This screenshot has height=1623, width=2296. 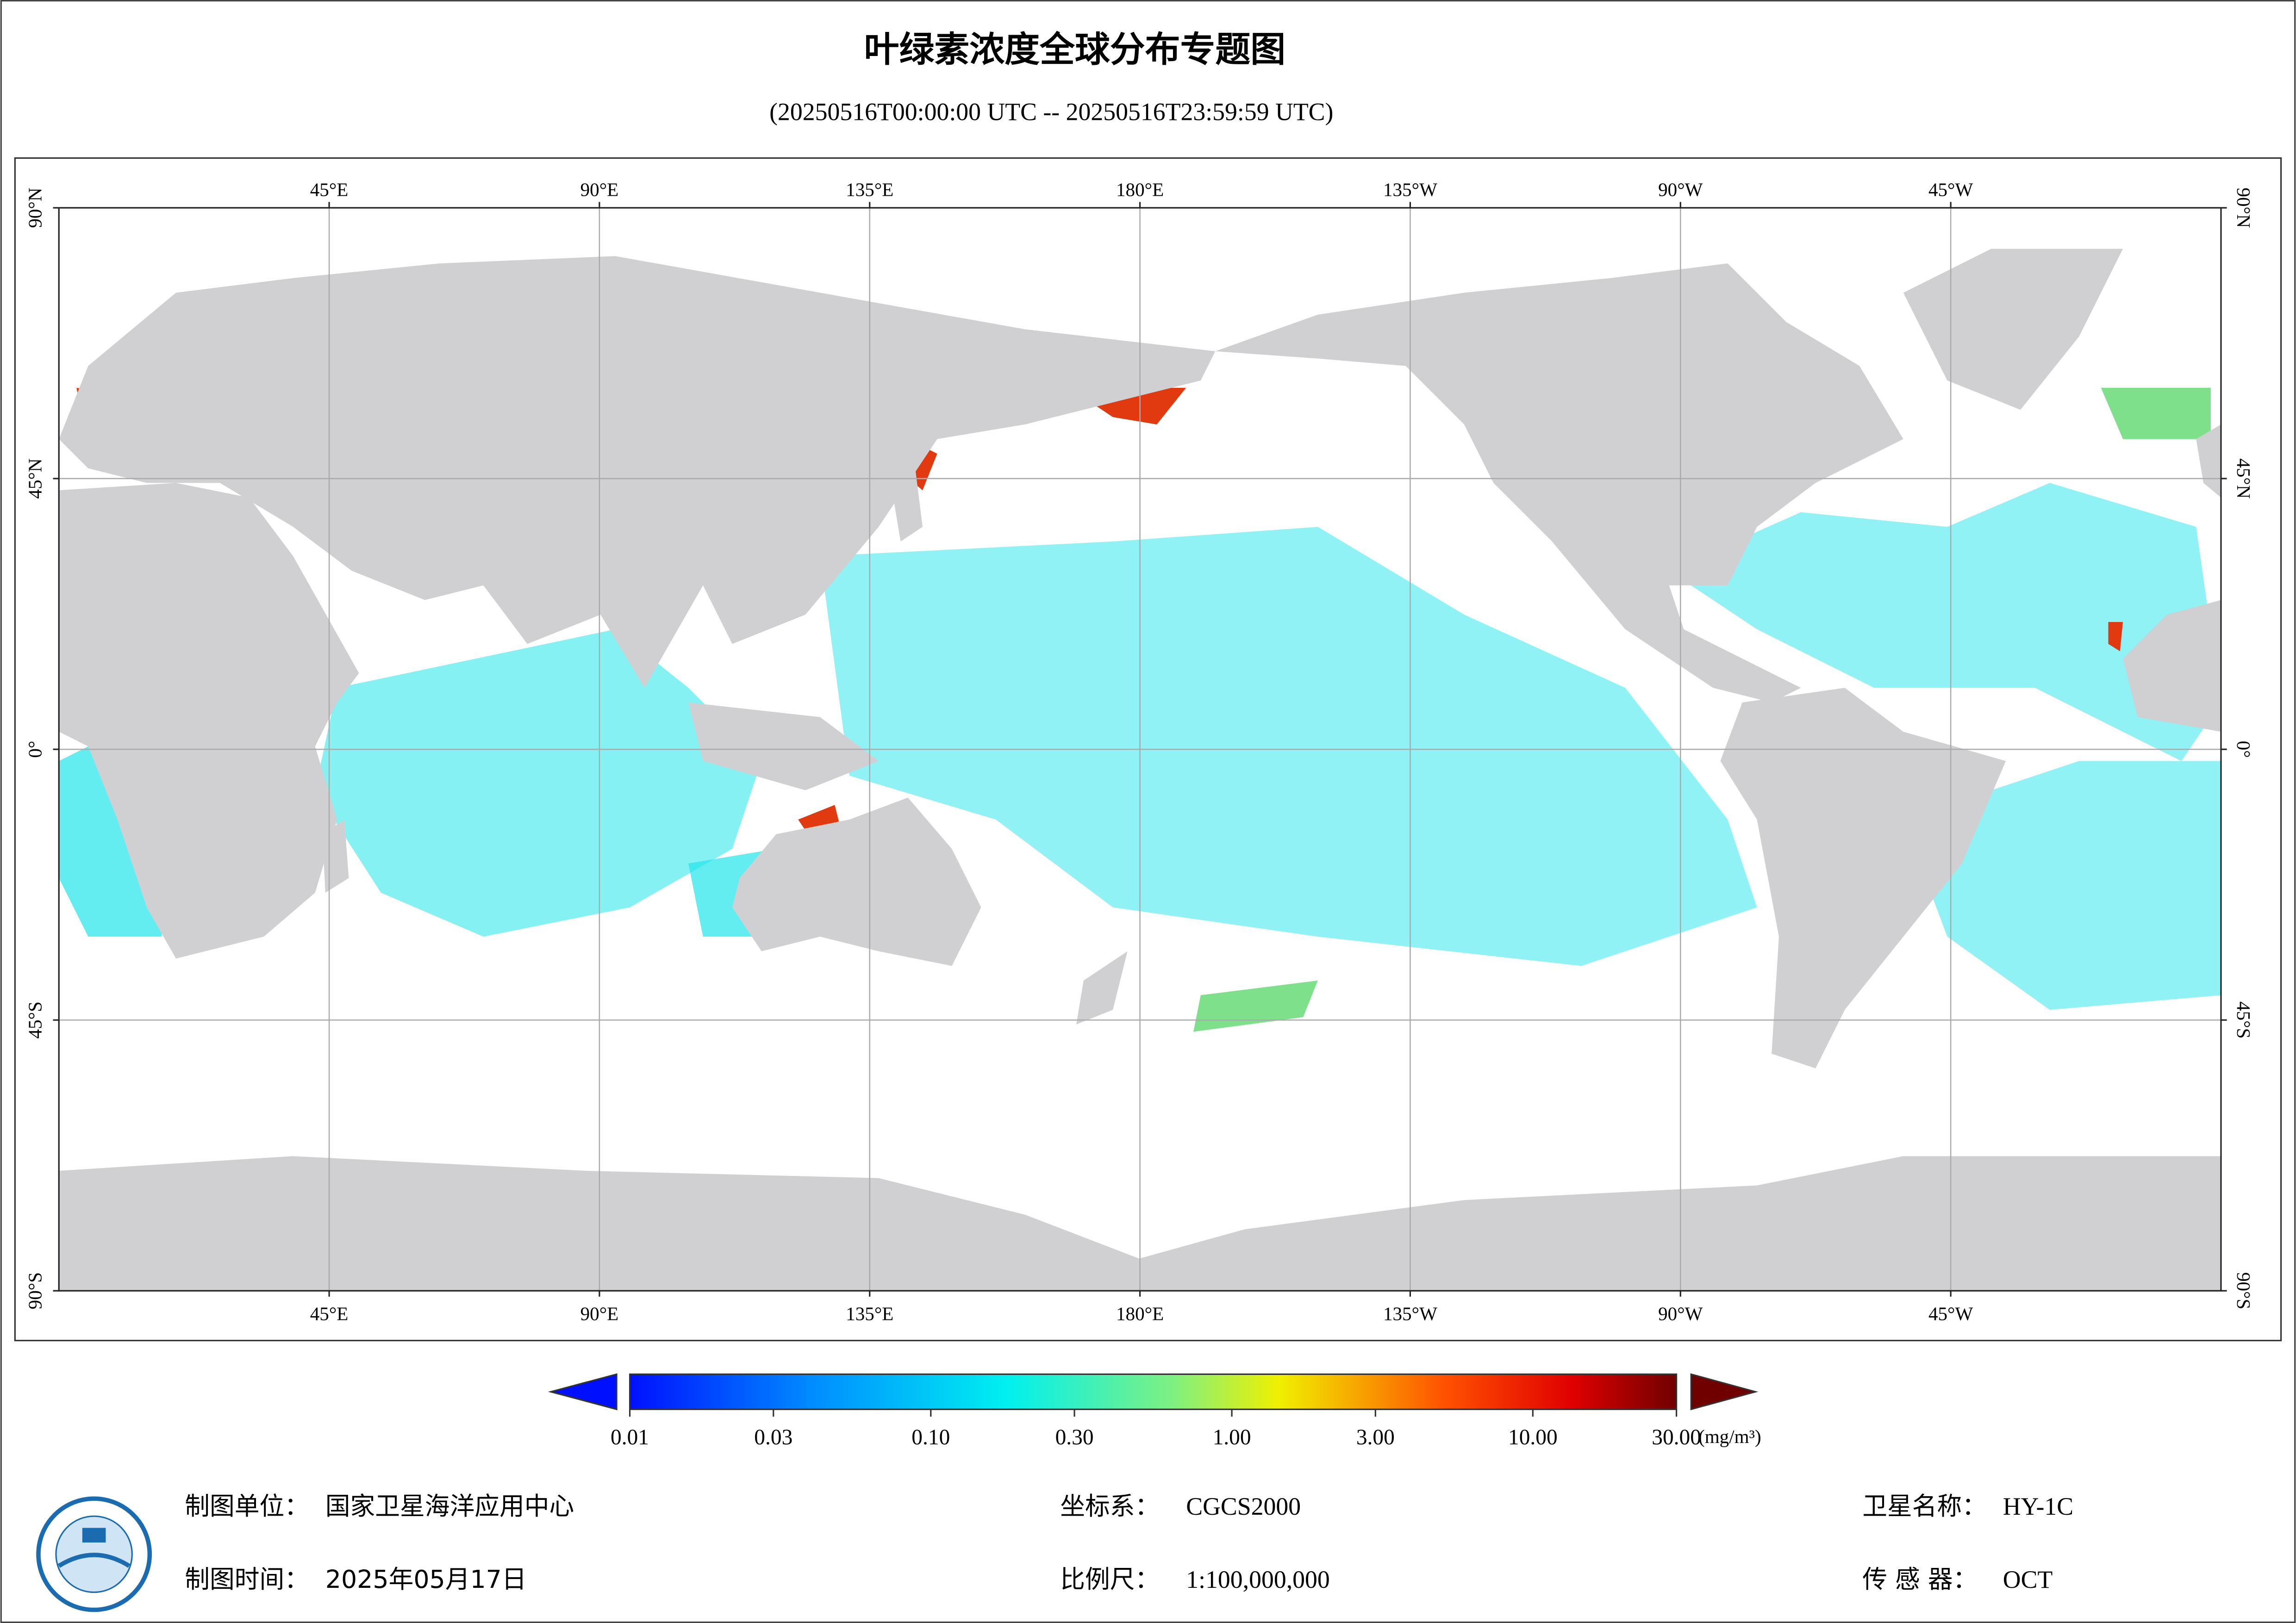 I want to click on logo, so click(x=94, y=1554).